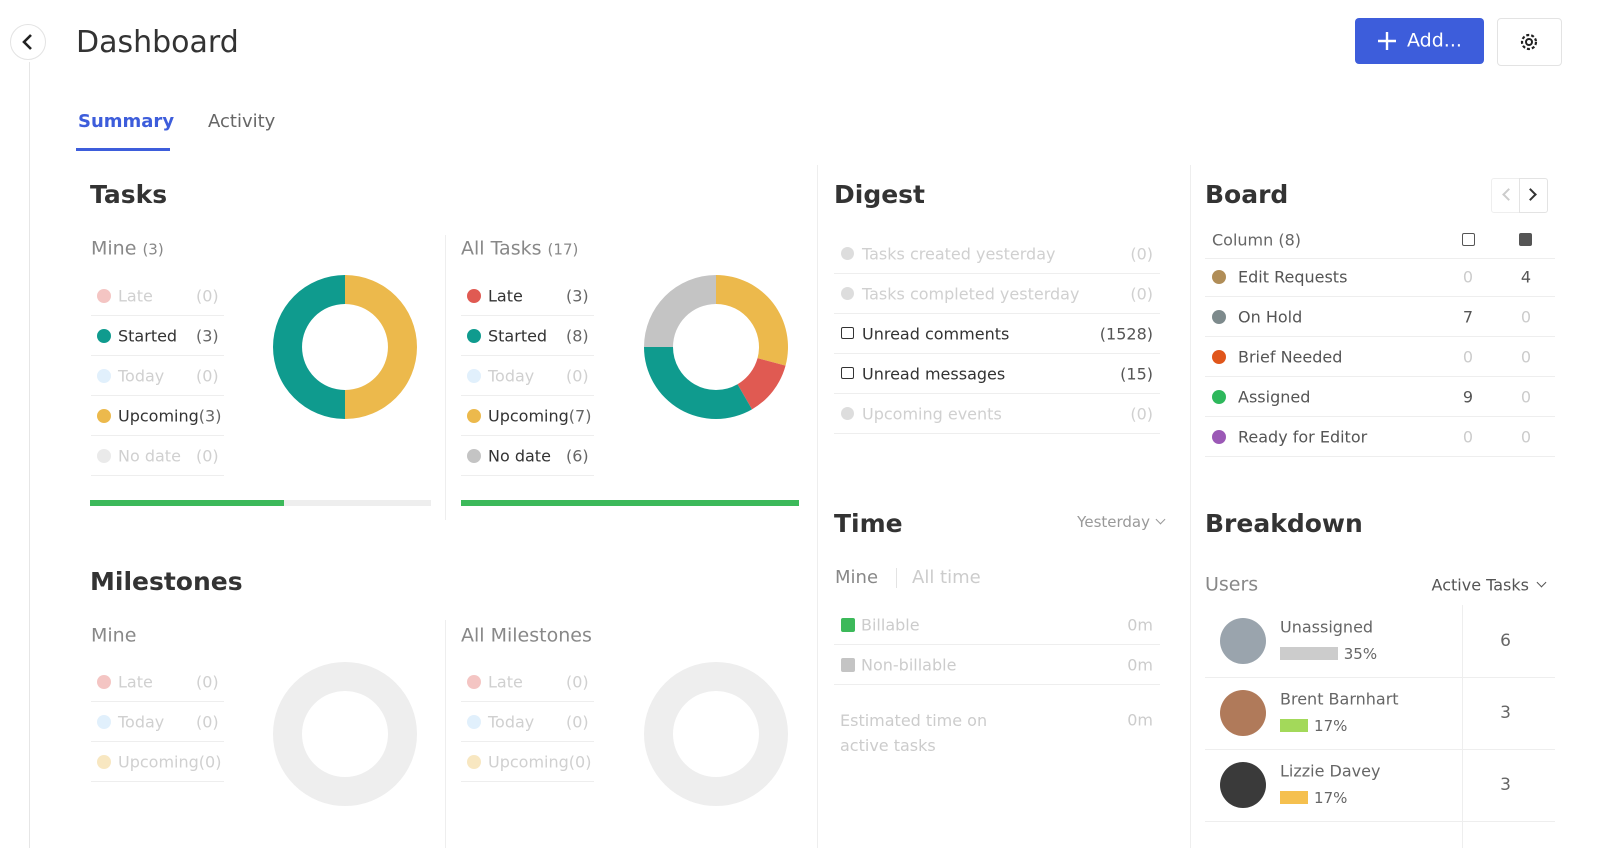  I want to click on digest-count: (1528), so click(1126, 334).